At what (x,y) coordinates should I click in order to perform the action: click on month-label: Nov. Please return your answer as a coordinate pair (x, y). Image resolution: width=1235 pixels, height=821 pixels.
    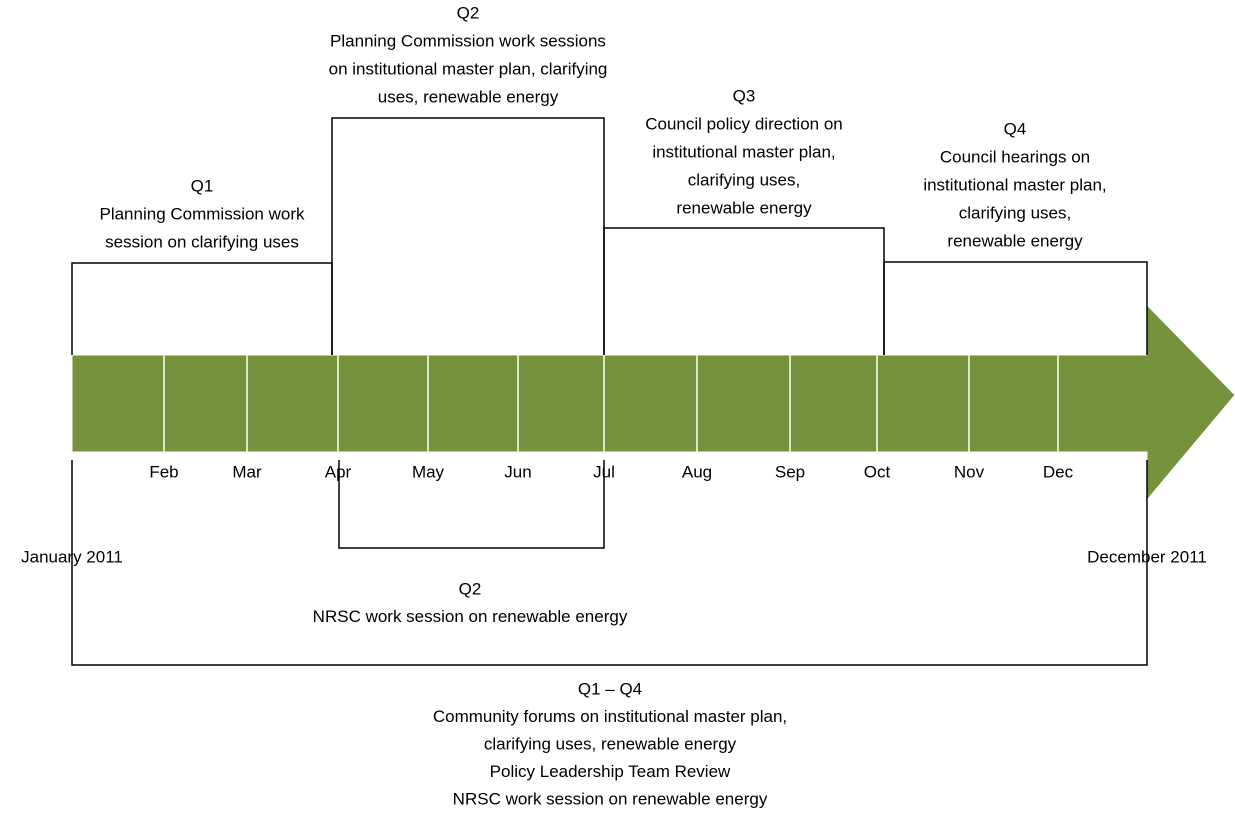
    Looking at the image, I should click on (969, 471).